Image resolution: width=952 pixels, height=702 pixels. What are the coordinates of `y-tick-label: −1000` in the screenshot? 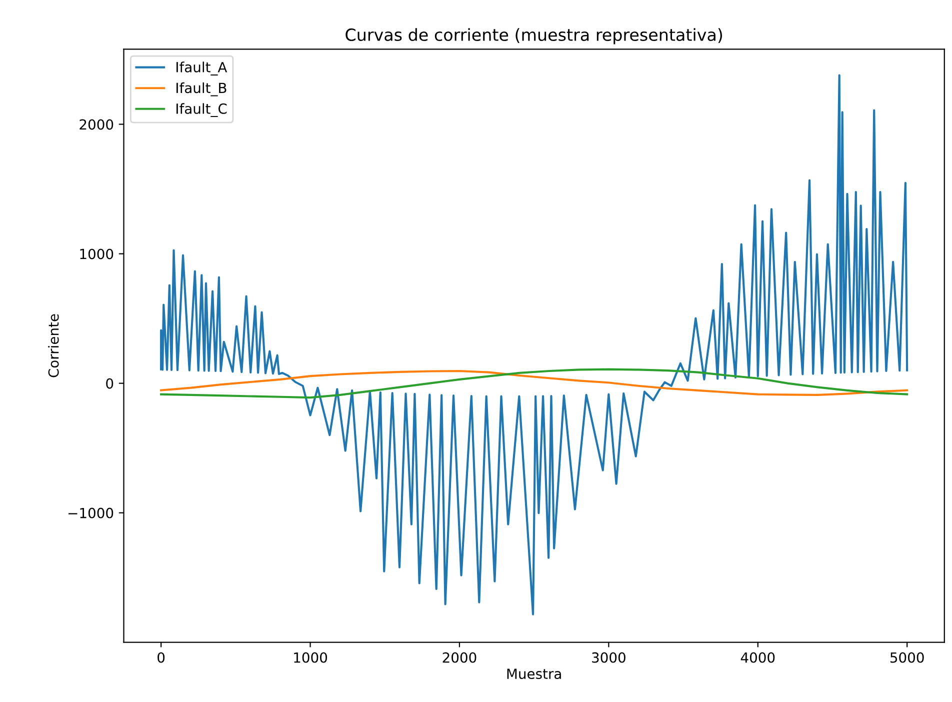 It's located at (91, 513).